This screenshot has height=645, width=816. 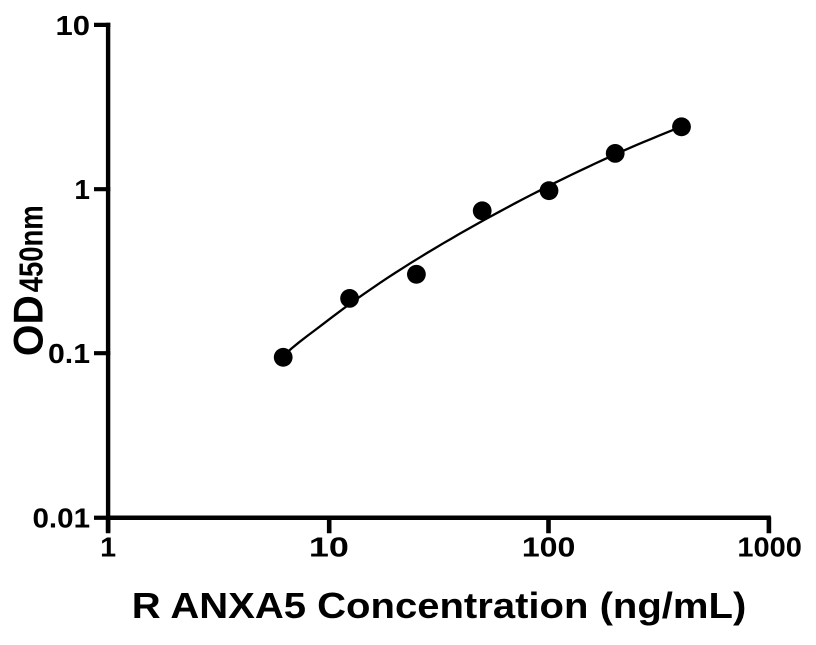 What do you see at coordinates (62, 518) in the screenshot?
I see `svg-text: 0.01` at bounding box center [62, 518].